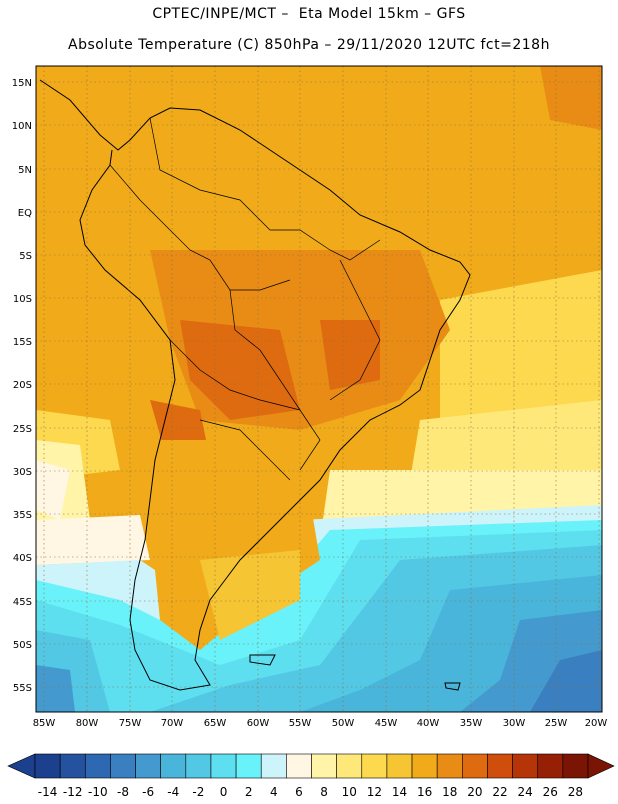 Image resolution: width=618 pixels, height=804 pixels. Describe the element at coordinates (22, 299) in the screenshot. I see `lat-label: 10S` at that location.